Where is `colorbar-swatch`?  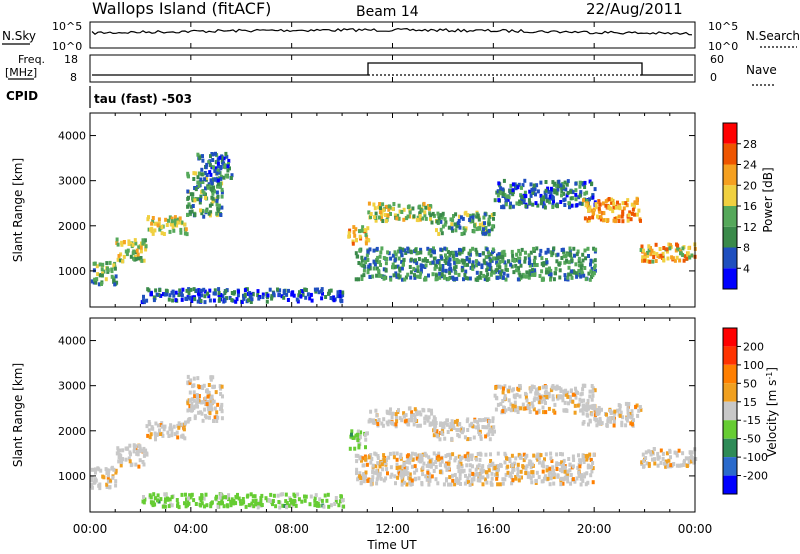 colorbar-swatch is located at coordinates (730, 154).